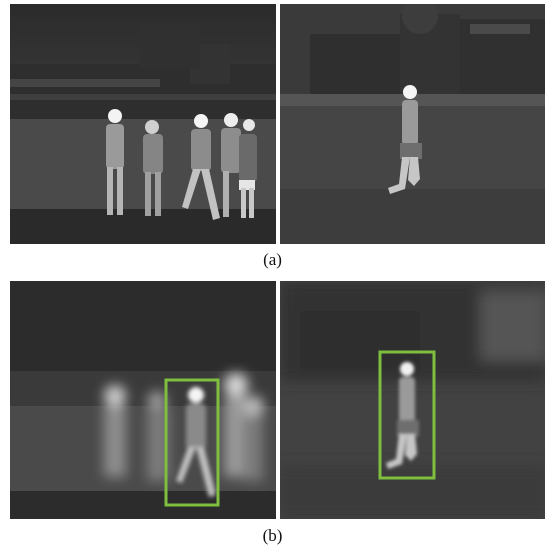 The image size is (545, 548). What do you see at coordinates (407, 415) in the screenshot?
I see `tracking-box-b-right` at bounding box center [407, 415].